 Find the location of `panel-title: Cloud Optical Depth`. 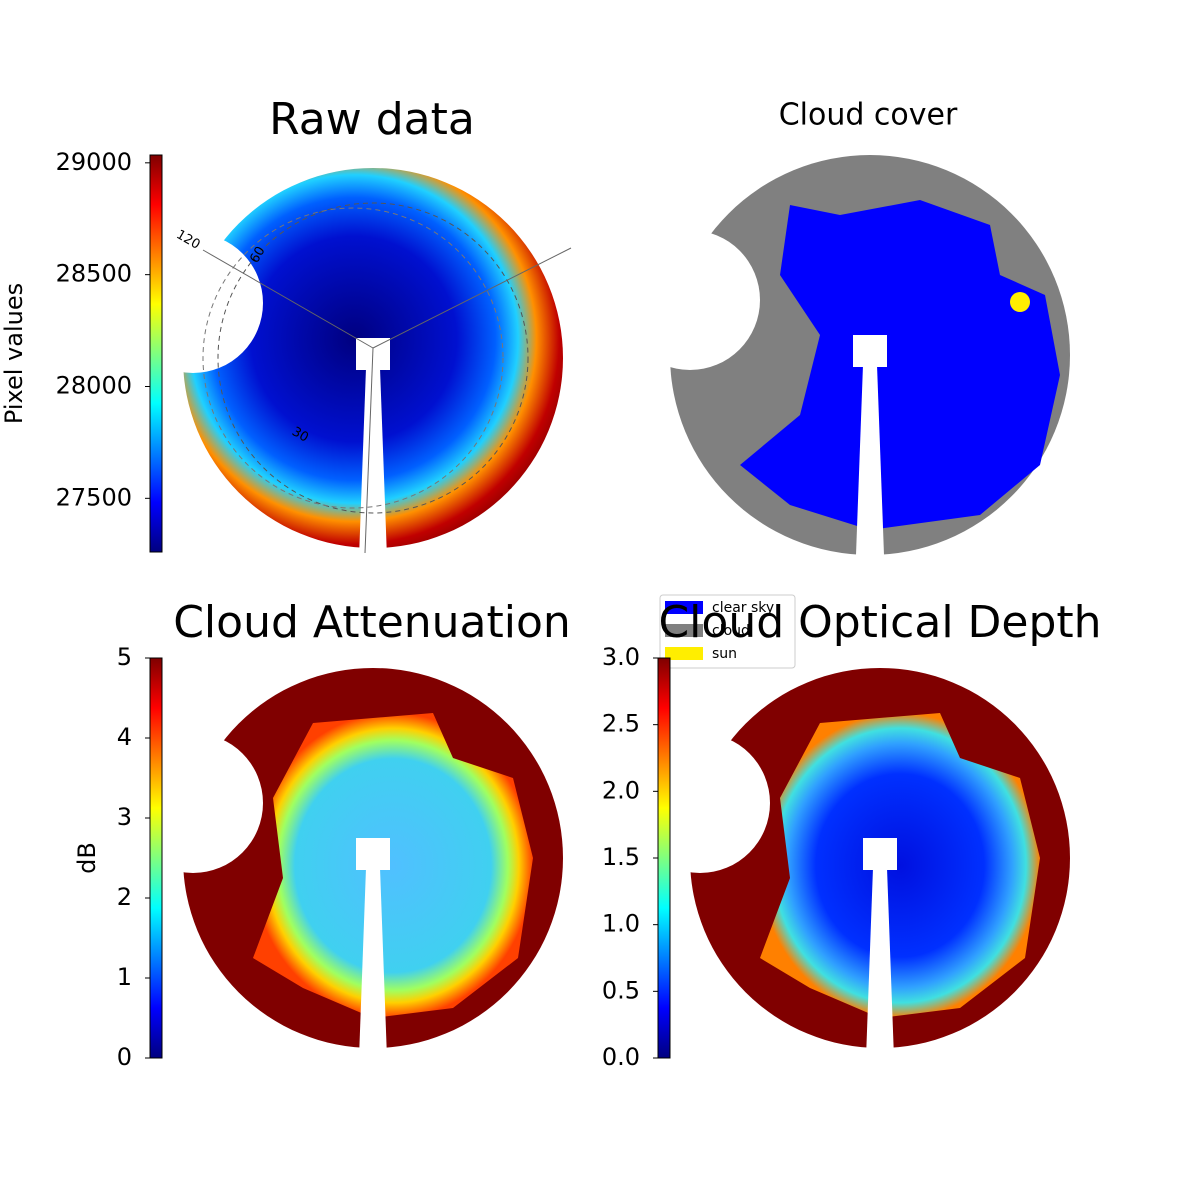

panel-title: Cloud Optical Depth is located at coordinates (879, 622).